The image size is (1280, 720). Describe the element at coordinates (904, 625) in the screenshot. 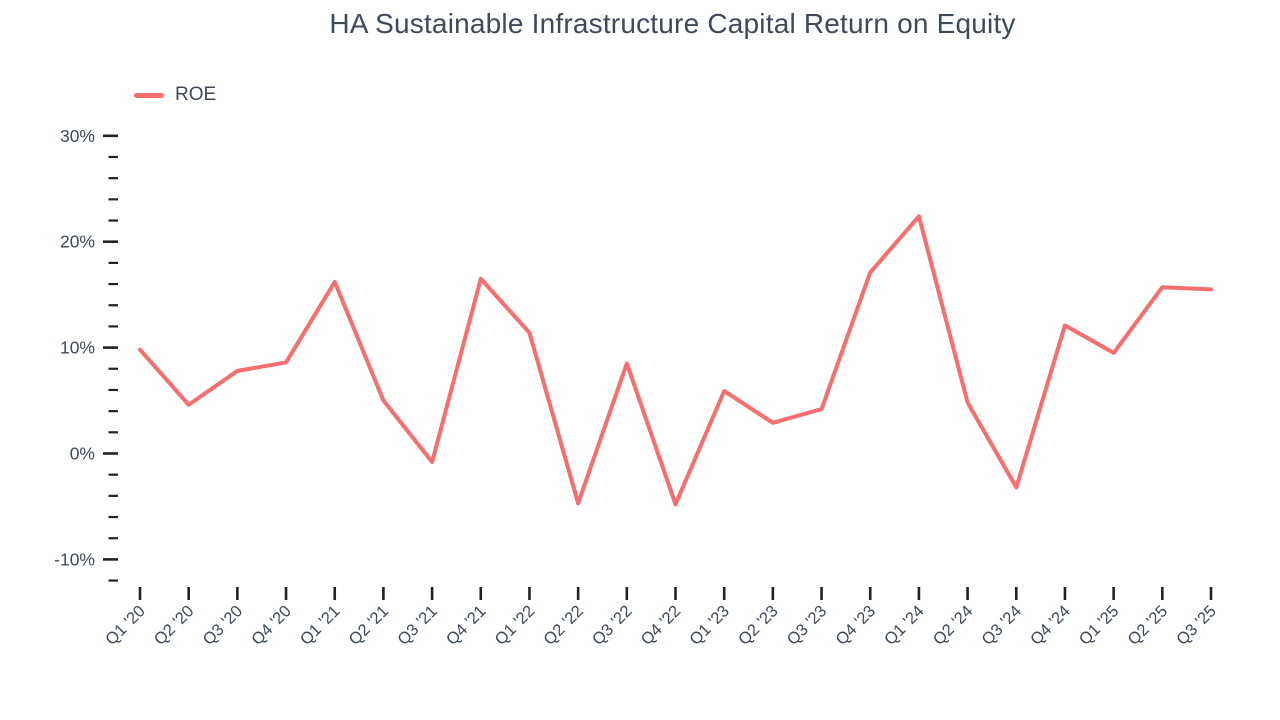

I see `x-axis-tick-label: Q1 '24` at that location.